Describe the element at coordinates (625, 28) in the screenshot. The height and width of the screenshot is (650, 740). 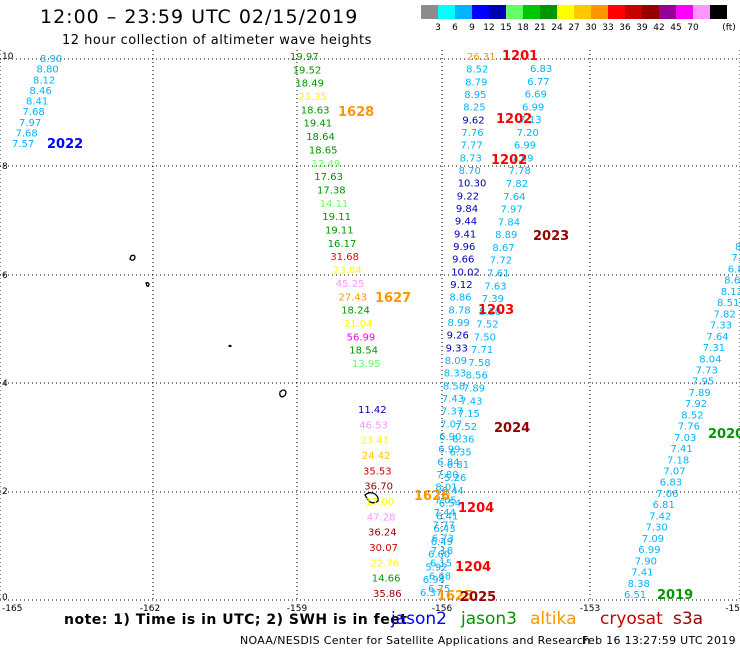
I see `color-scale-tick: 36` at that location.